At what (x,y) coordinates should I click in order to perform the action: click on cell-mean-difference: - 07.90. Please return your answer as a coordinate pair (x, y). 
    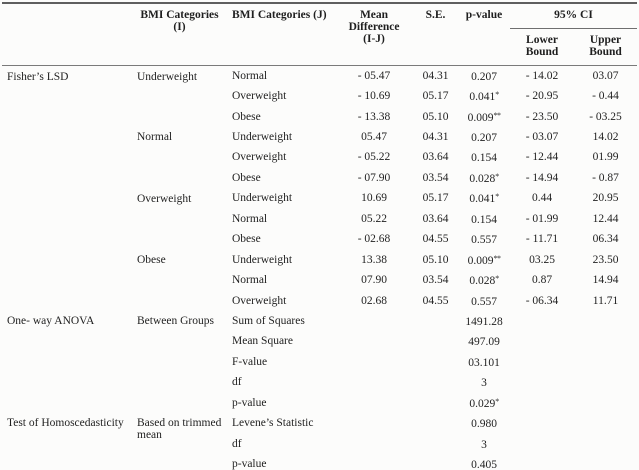
    Looking at the image, I should click on (374, 177).